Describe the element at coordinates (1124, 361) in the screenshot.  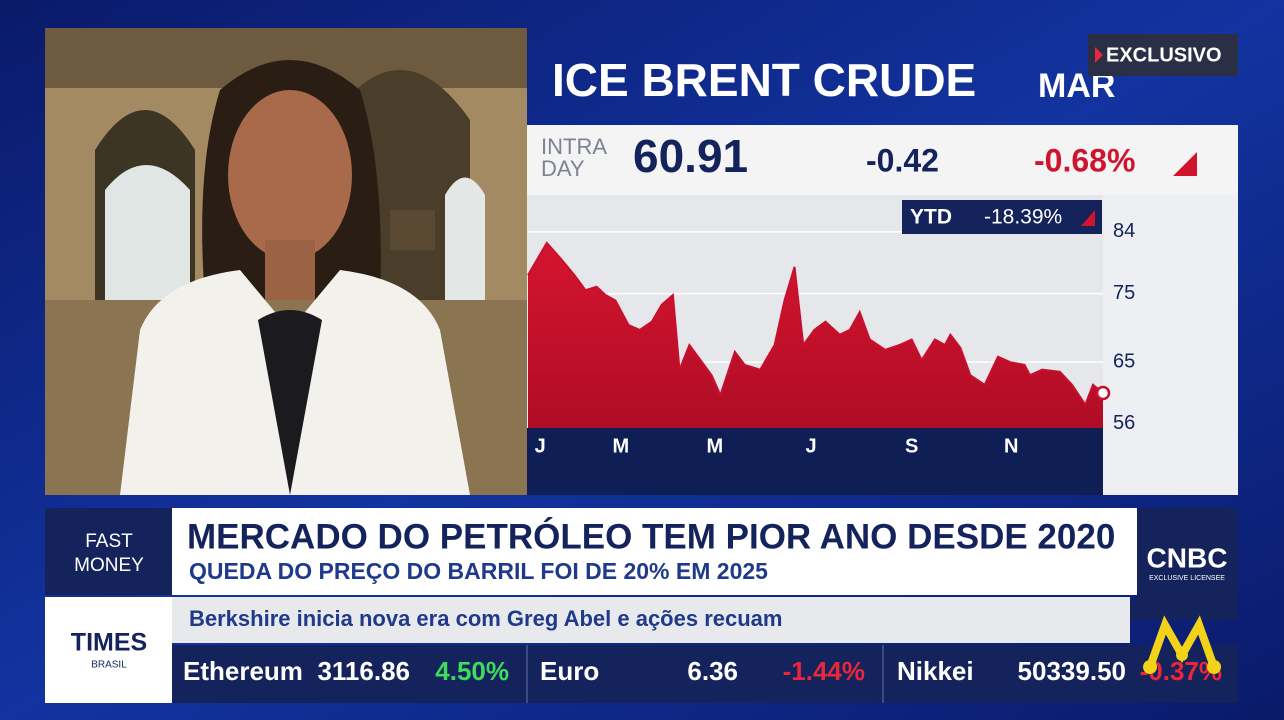
I see `y-tick-label: 65` at that location.